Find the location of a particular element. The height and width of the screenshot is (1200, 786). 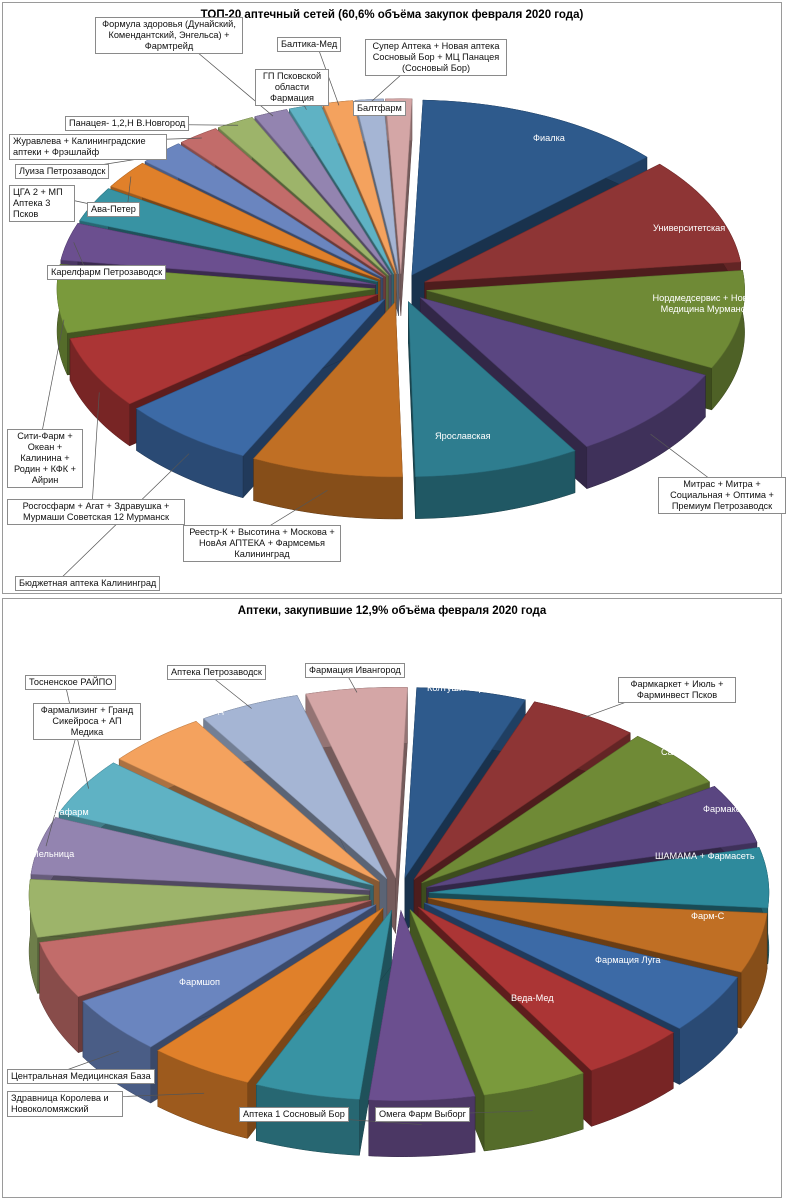

pie-slice-label: Фармшоп is located at coordinates (199, 982).